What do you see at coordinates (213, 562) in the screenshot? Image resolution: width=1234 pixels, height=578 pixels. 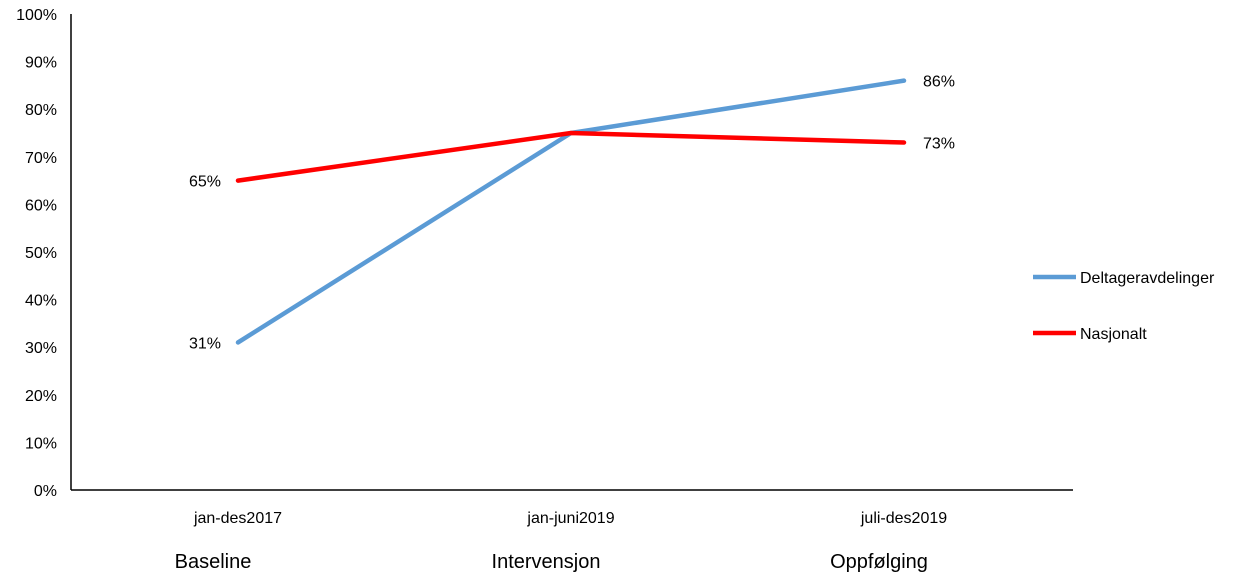 I see `phase-label: Baseline` at bounding box center [213, 562].